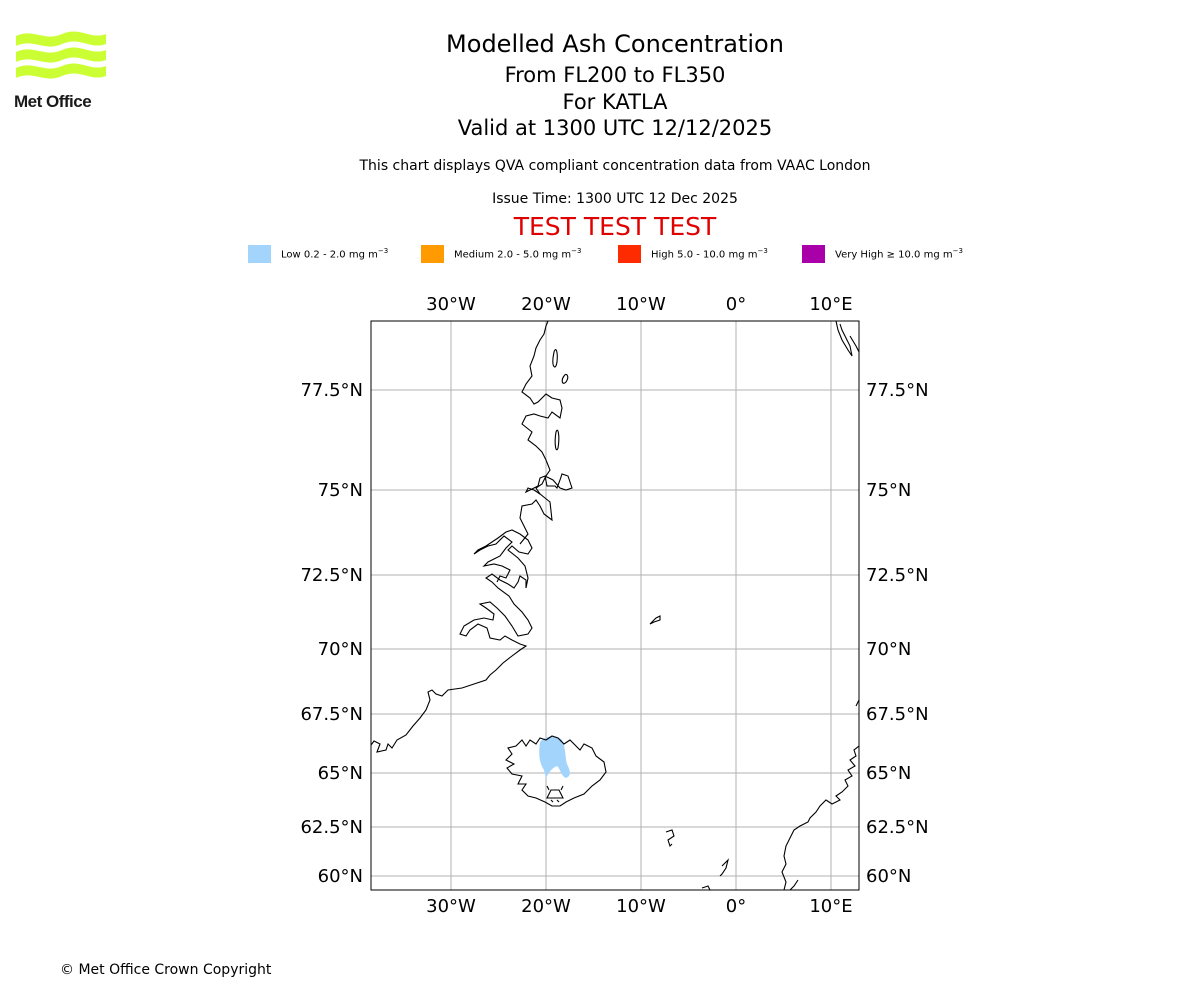 This screenshot has height=1000, width=1200. Describe the element at coordinates (780, 794) in the screenshot. I see `coastline-norway` at that location.